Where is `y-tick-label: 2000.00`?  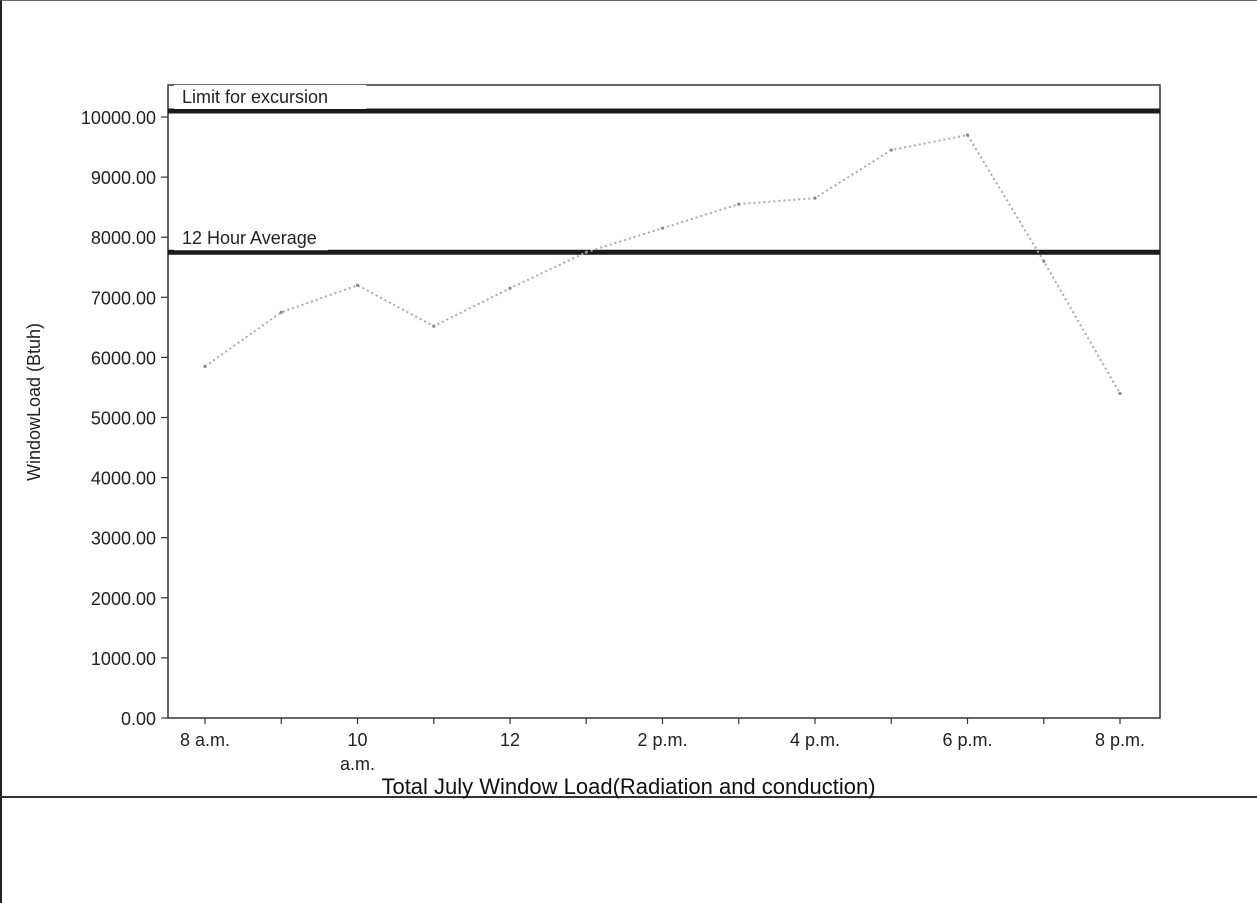 y-tick-label: 2000.00 is located at coordinates (123, 599).